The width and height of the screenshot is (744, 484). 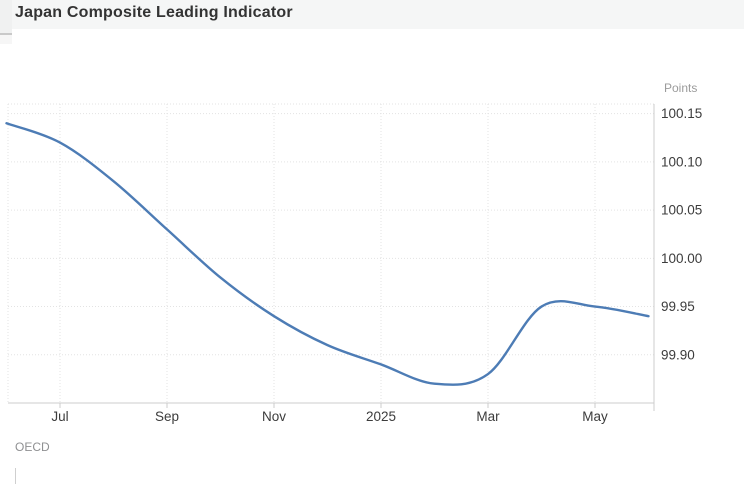 I want to click on corner-notch-tail, so click(x=6, y=39).